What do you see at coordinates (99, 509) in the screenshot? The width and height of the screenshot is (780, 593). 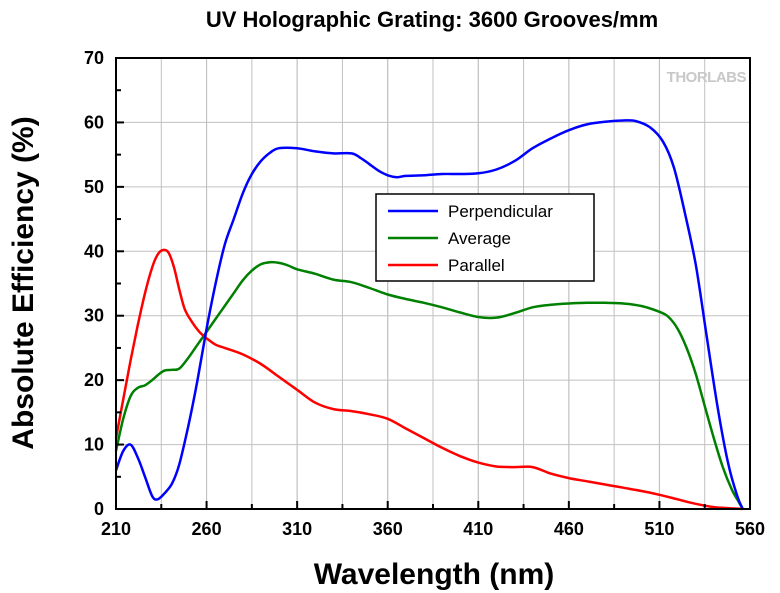 I see `y-tick-label: 0` at bounding box center [99, 509].